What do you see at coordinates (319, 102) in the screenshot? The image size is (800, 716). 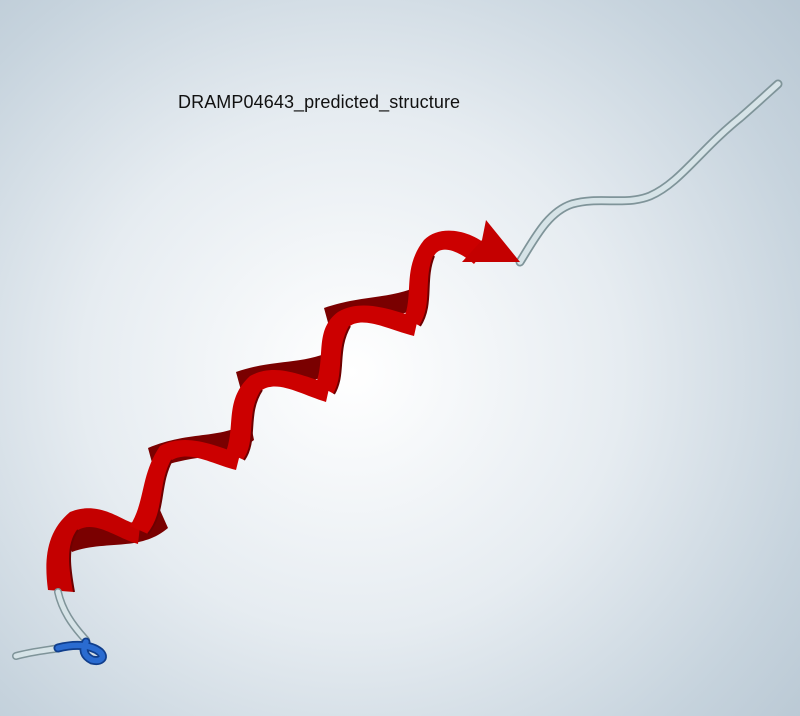 I see `structure-title: DRAMP04643_predicted_structure` at bounding box center [319, 102].